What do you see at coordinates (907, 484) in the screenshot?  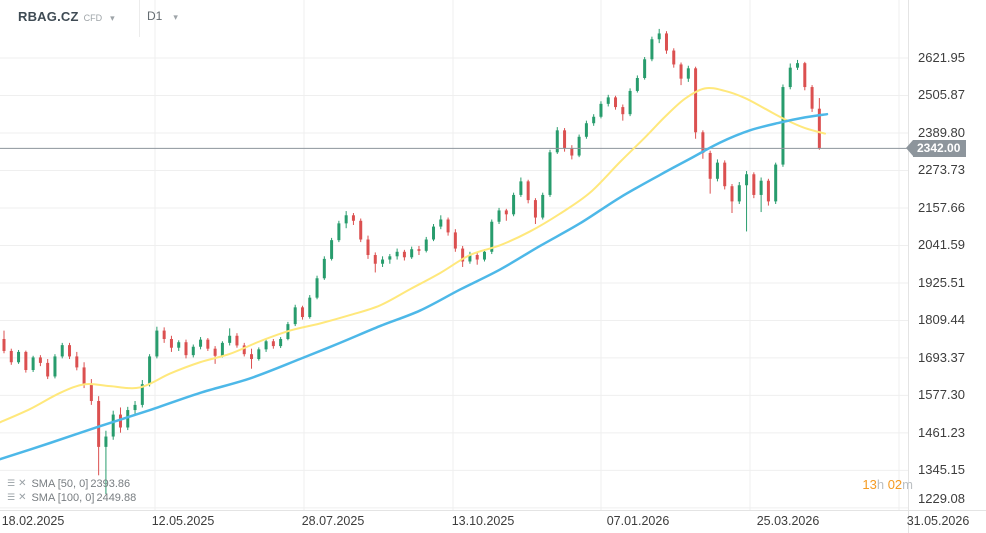 I see `timer-minutes-unit: m` at bounding box center [907, 484].